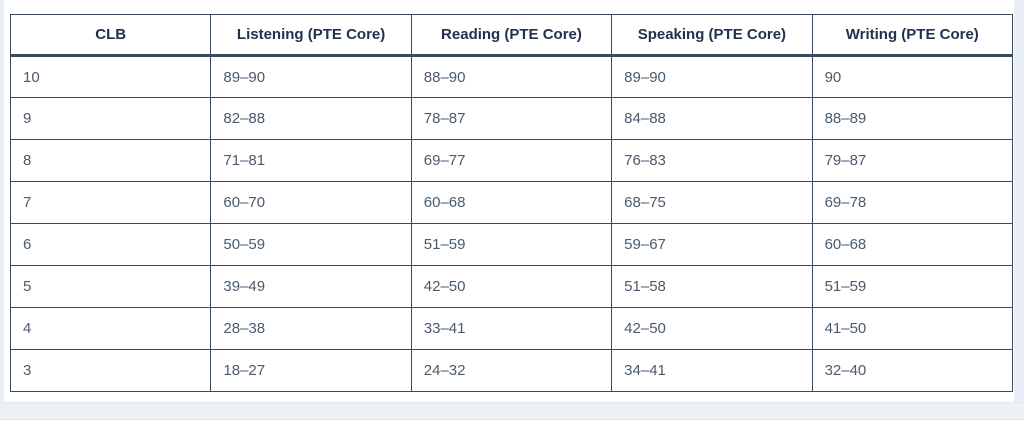  Describe the element at coordinates (311, 328) in the screenshot. I see `table-cell: 28–38` at that location.